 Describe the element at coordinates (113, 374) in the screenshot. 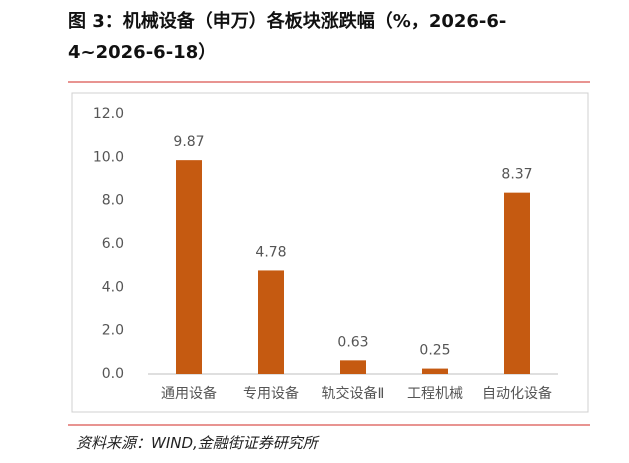

I see `y-tick-label: 0.0` at that location.